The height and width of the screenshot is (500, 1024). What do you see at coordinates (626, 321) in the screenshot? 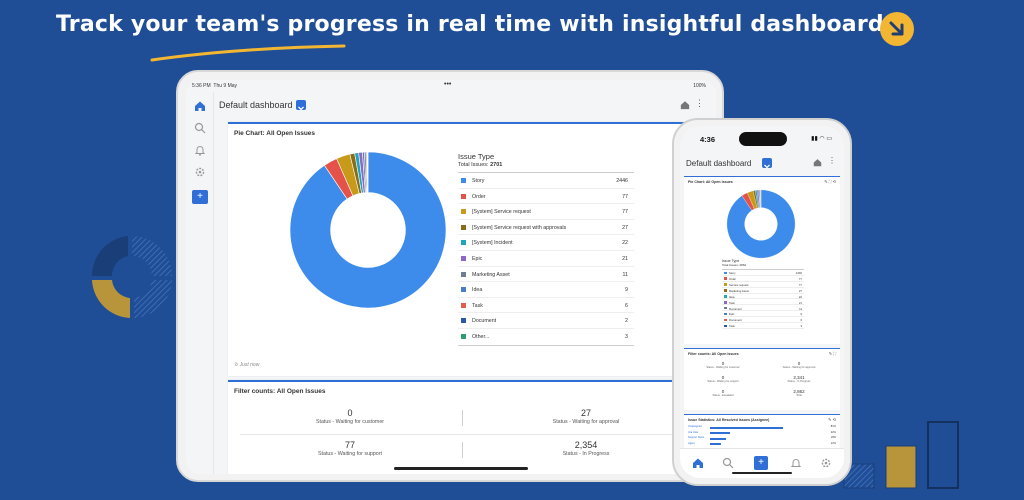
I see `legend-value: 2` at bounding box center [626, 321].